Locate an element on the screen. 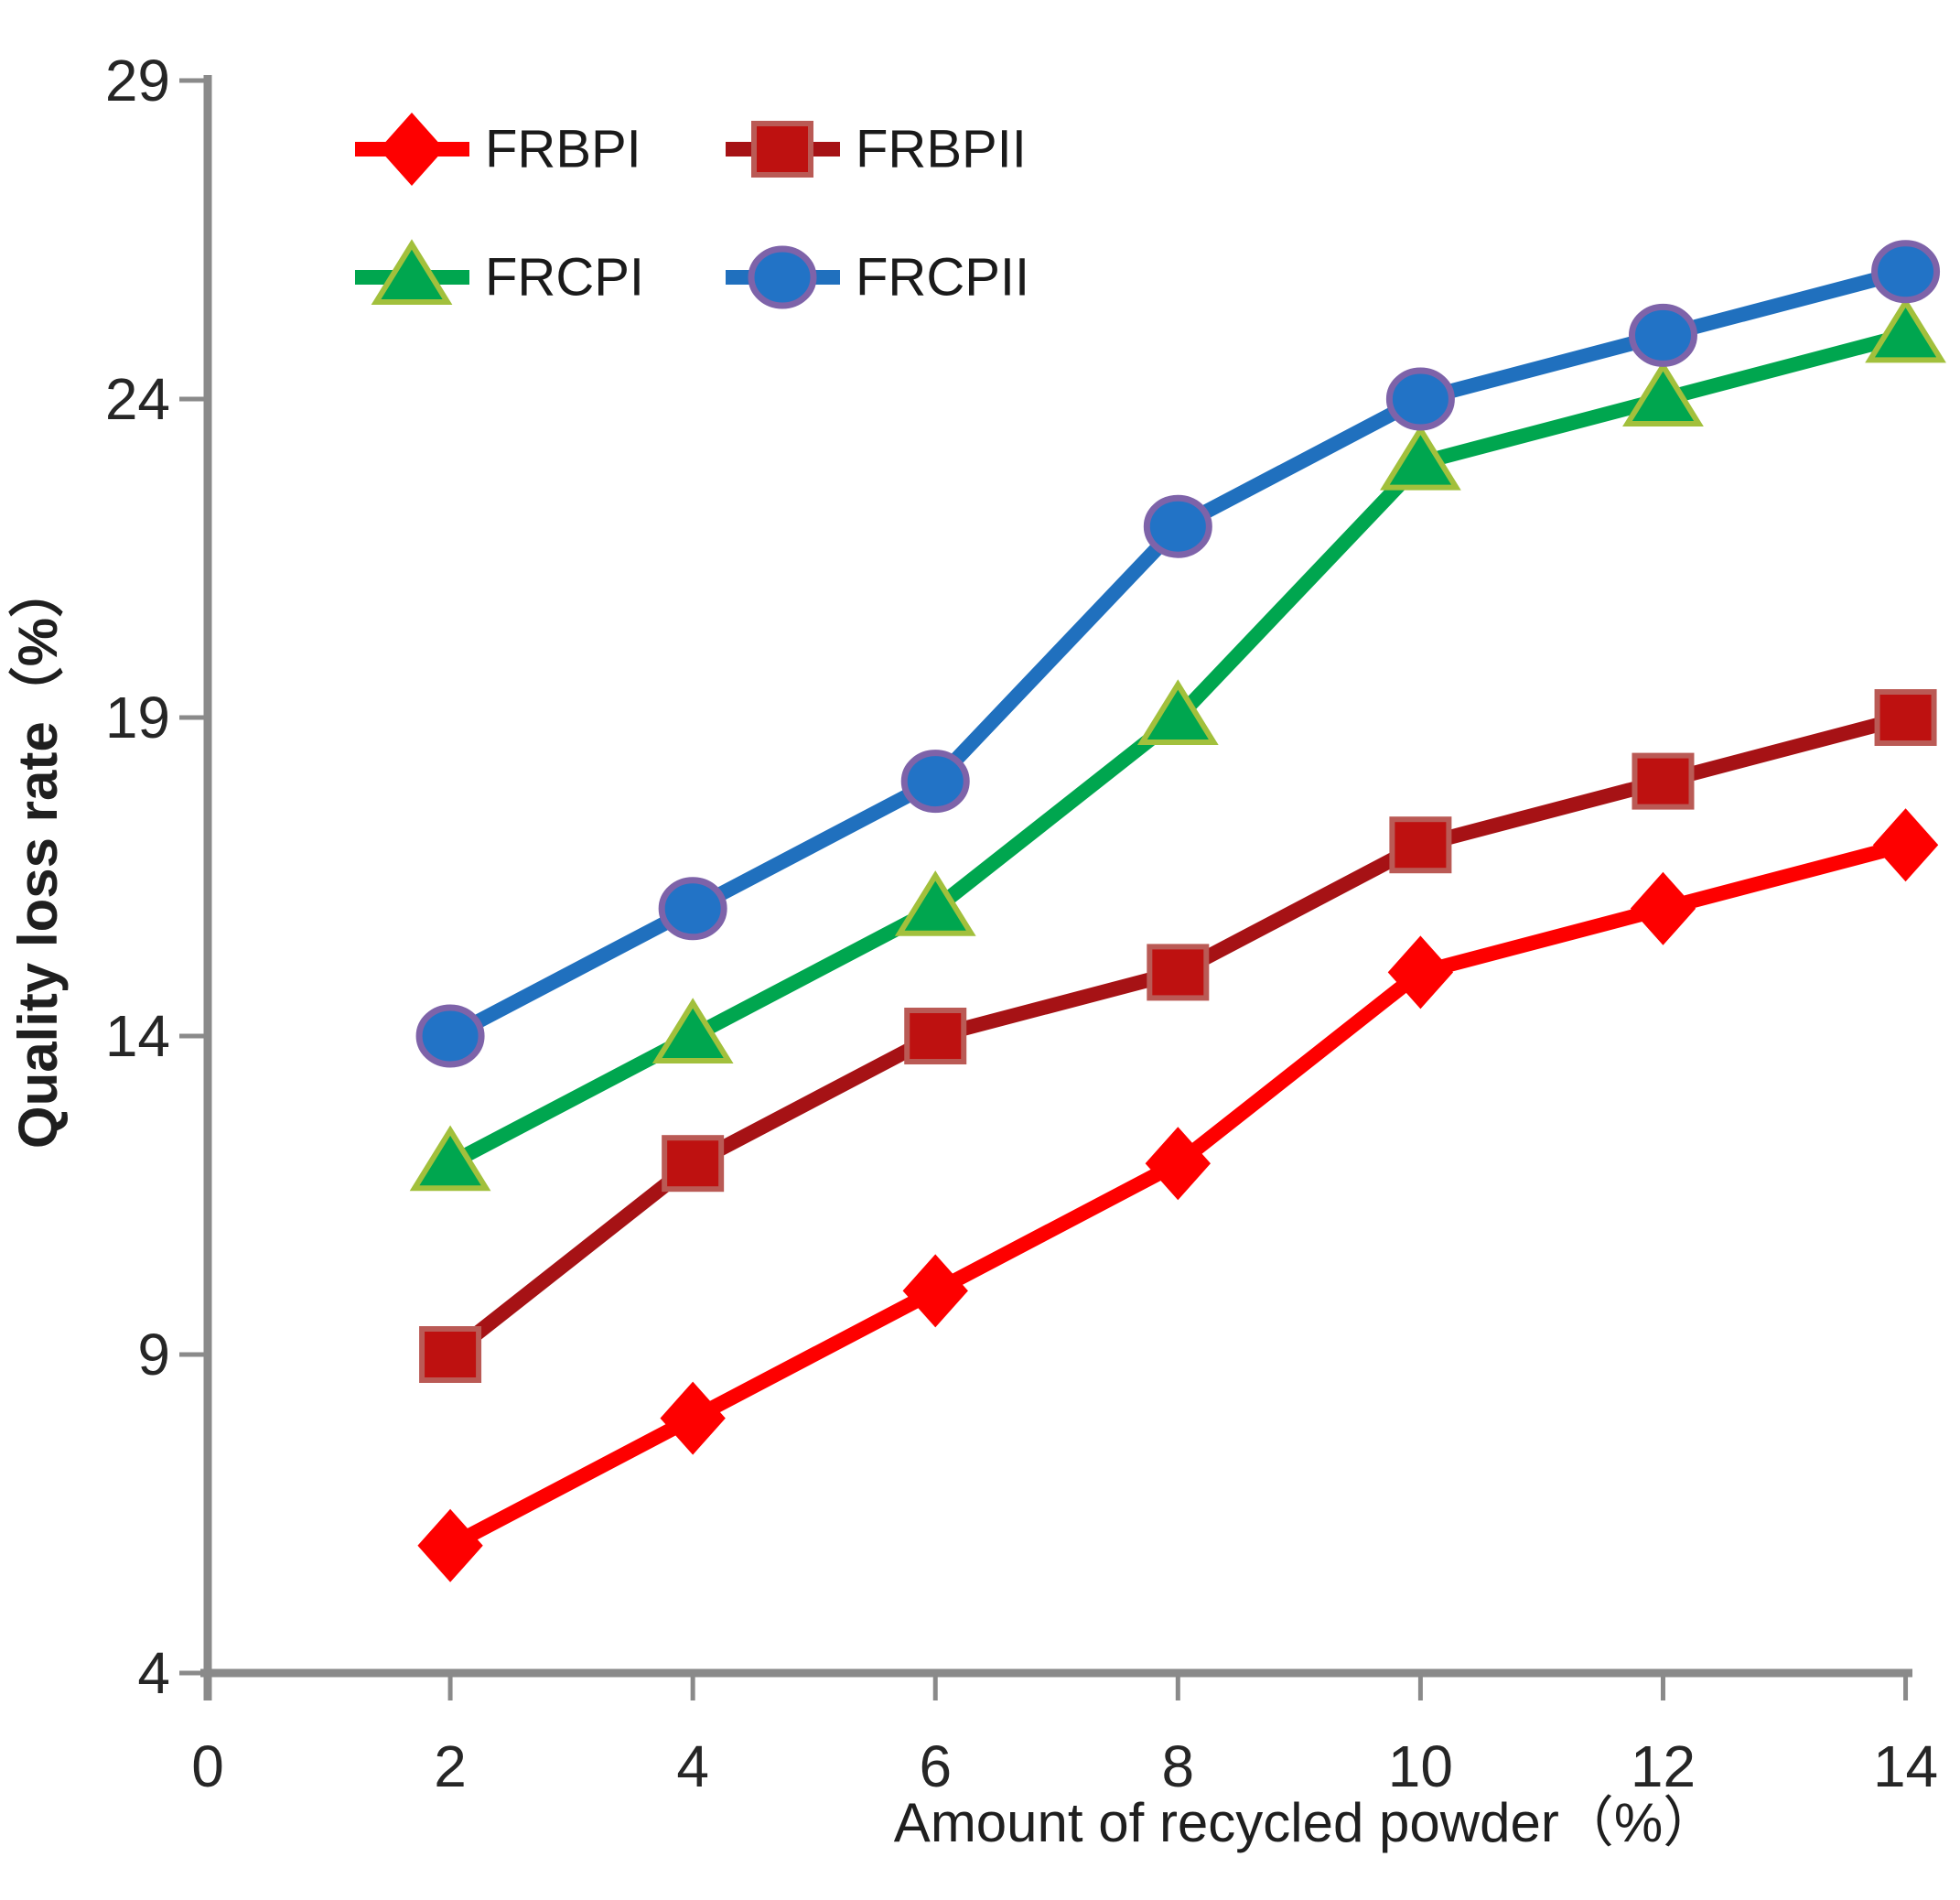 This screenshot has width=1960, height=1900. x-tick-label: 6 is located at coordinates (935, 1766).